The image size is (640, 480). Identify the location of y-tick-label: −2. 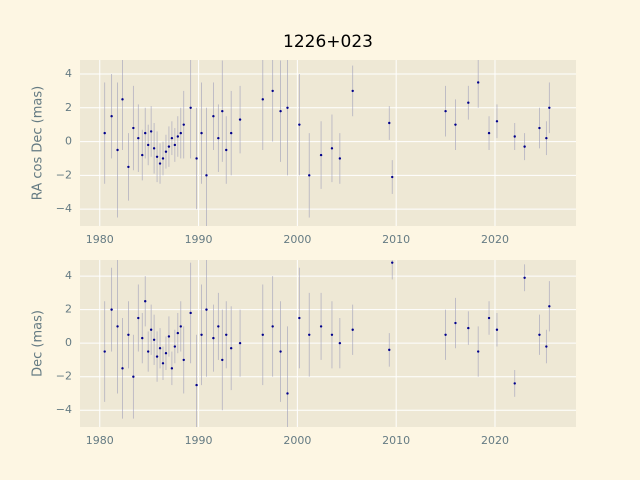
(64, 174).